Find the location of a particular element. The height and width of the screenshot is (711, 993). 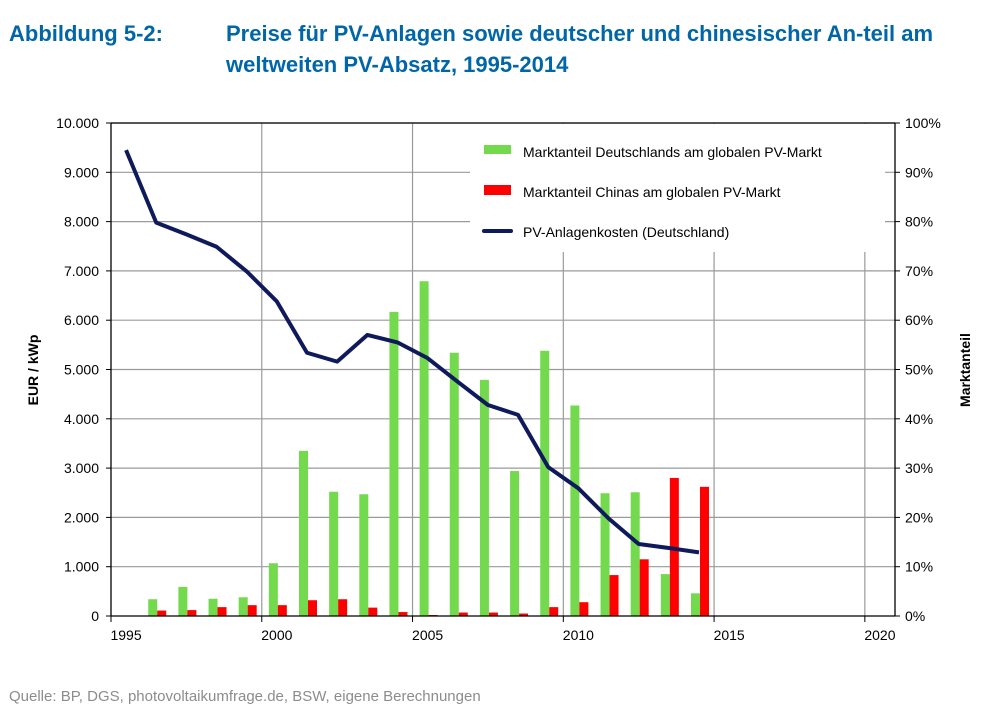

legend-label-costs: PV-Anlagenkosten (Deutschland) is located at coordinates (626, 232).